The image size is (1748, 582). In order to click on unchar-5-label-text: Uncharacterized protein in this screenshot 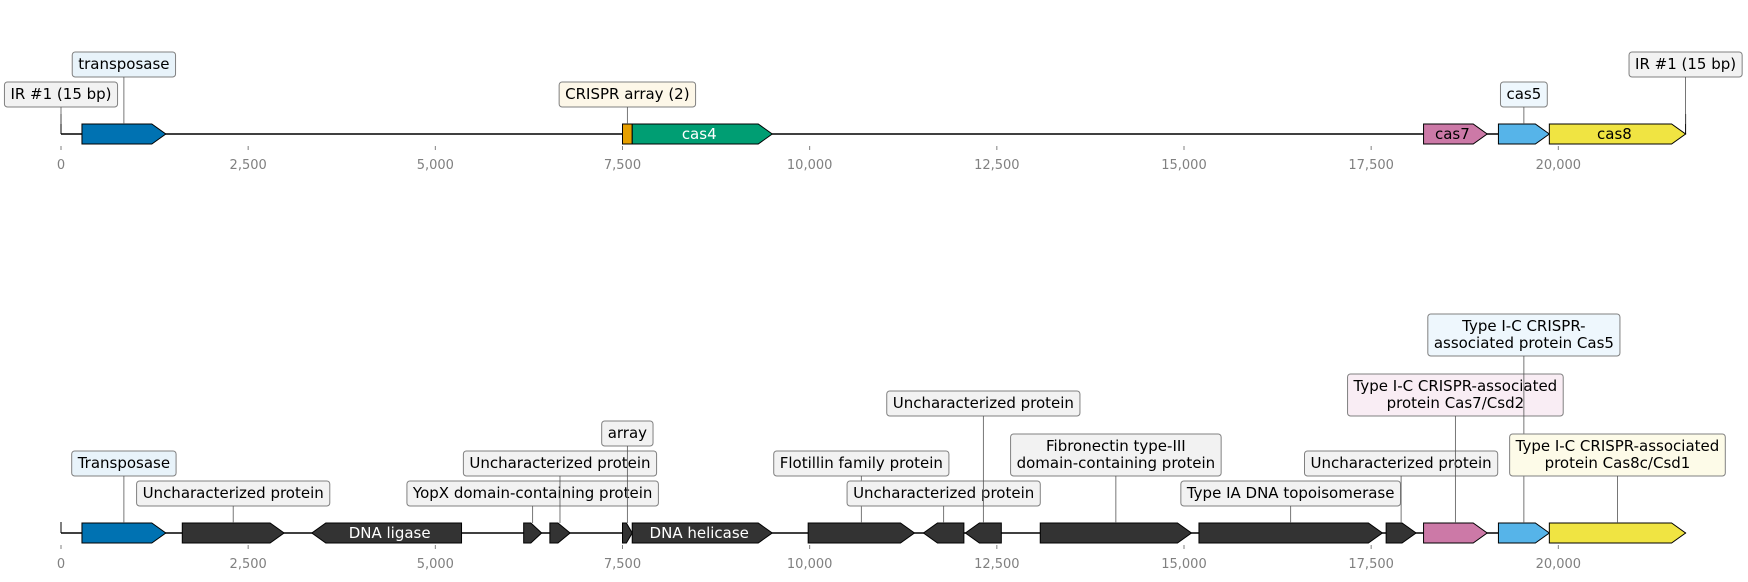, I will do `click(1400, 463)`.